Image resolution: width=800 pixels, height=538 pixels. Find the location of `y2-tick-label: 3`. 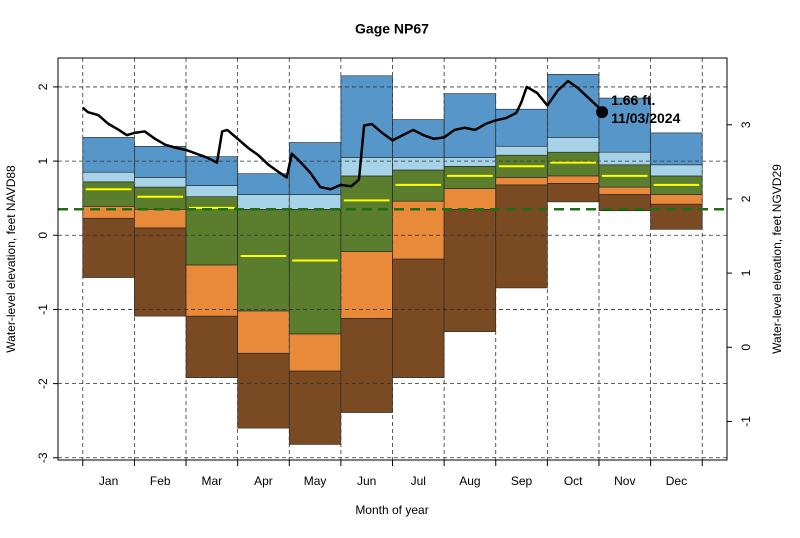

y2-tick-label: 3 is located at coordinates (746, 124).